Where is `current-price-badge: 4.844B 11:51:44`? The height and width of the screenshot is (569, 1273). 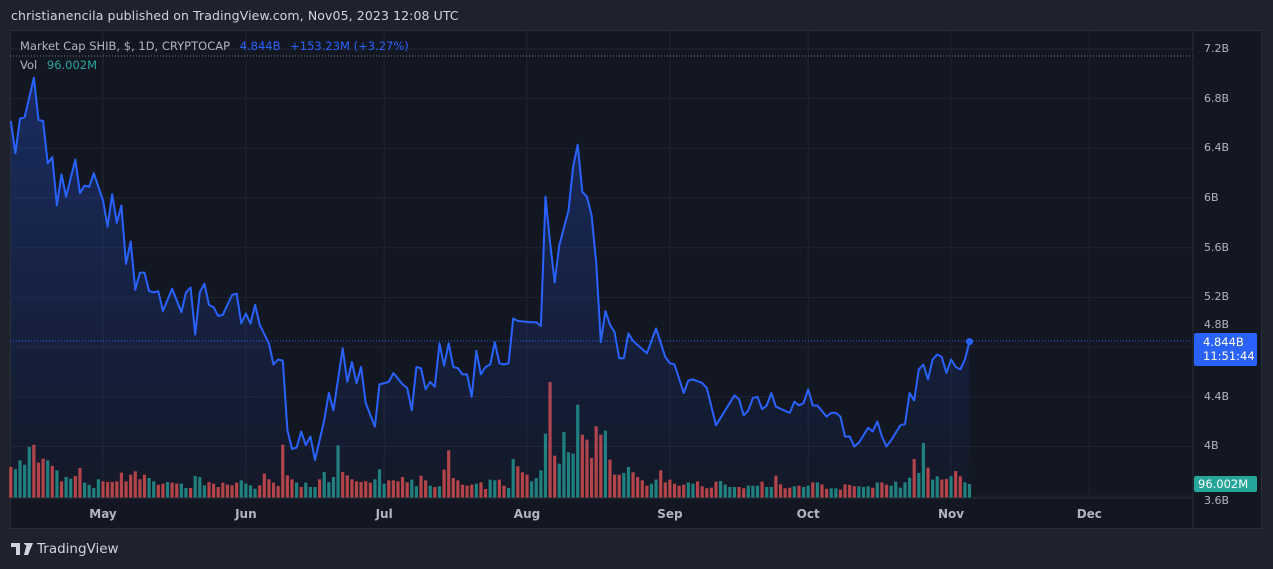 current-price-badge: 4.844B 11:51:44 is located at coordinates (1225, 349).